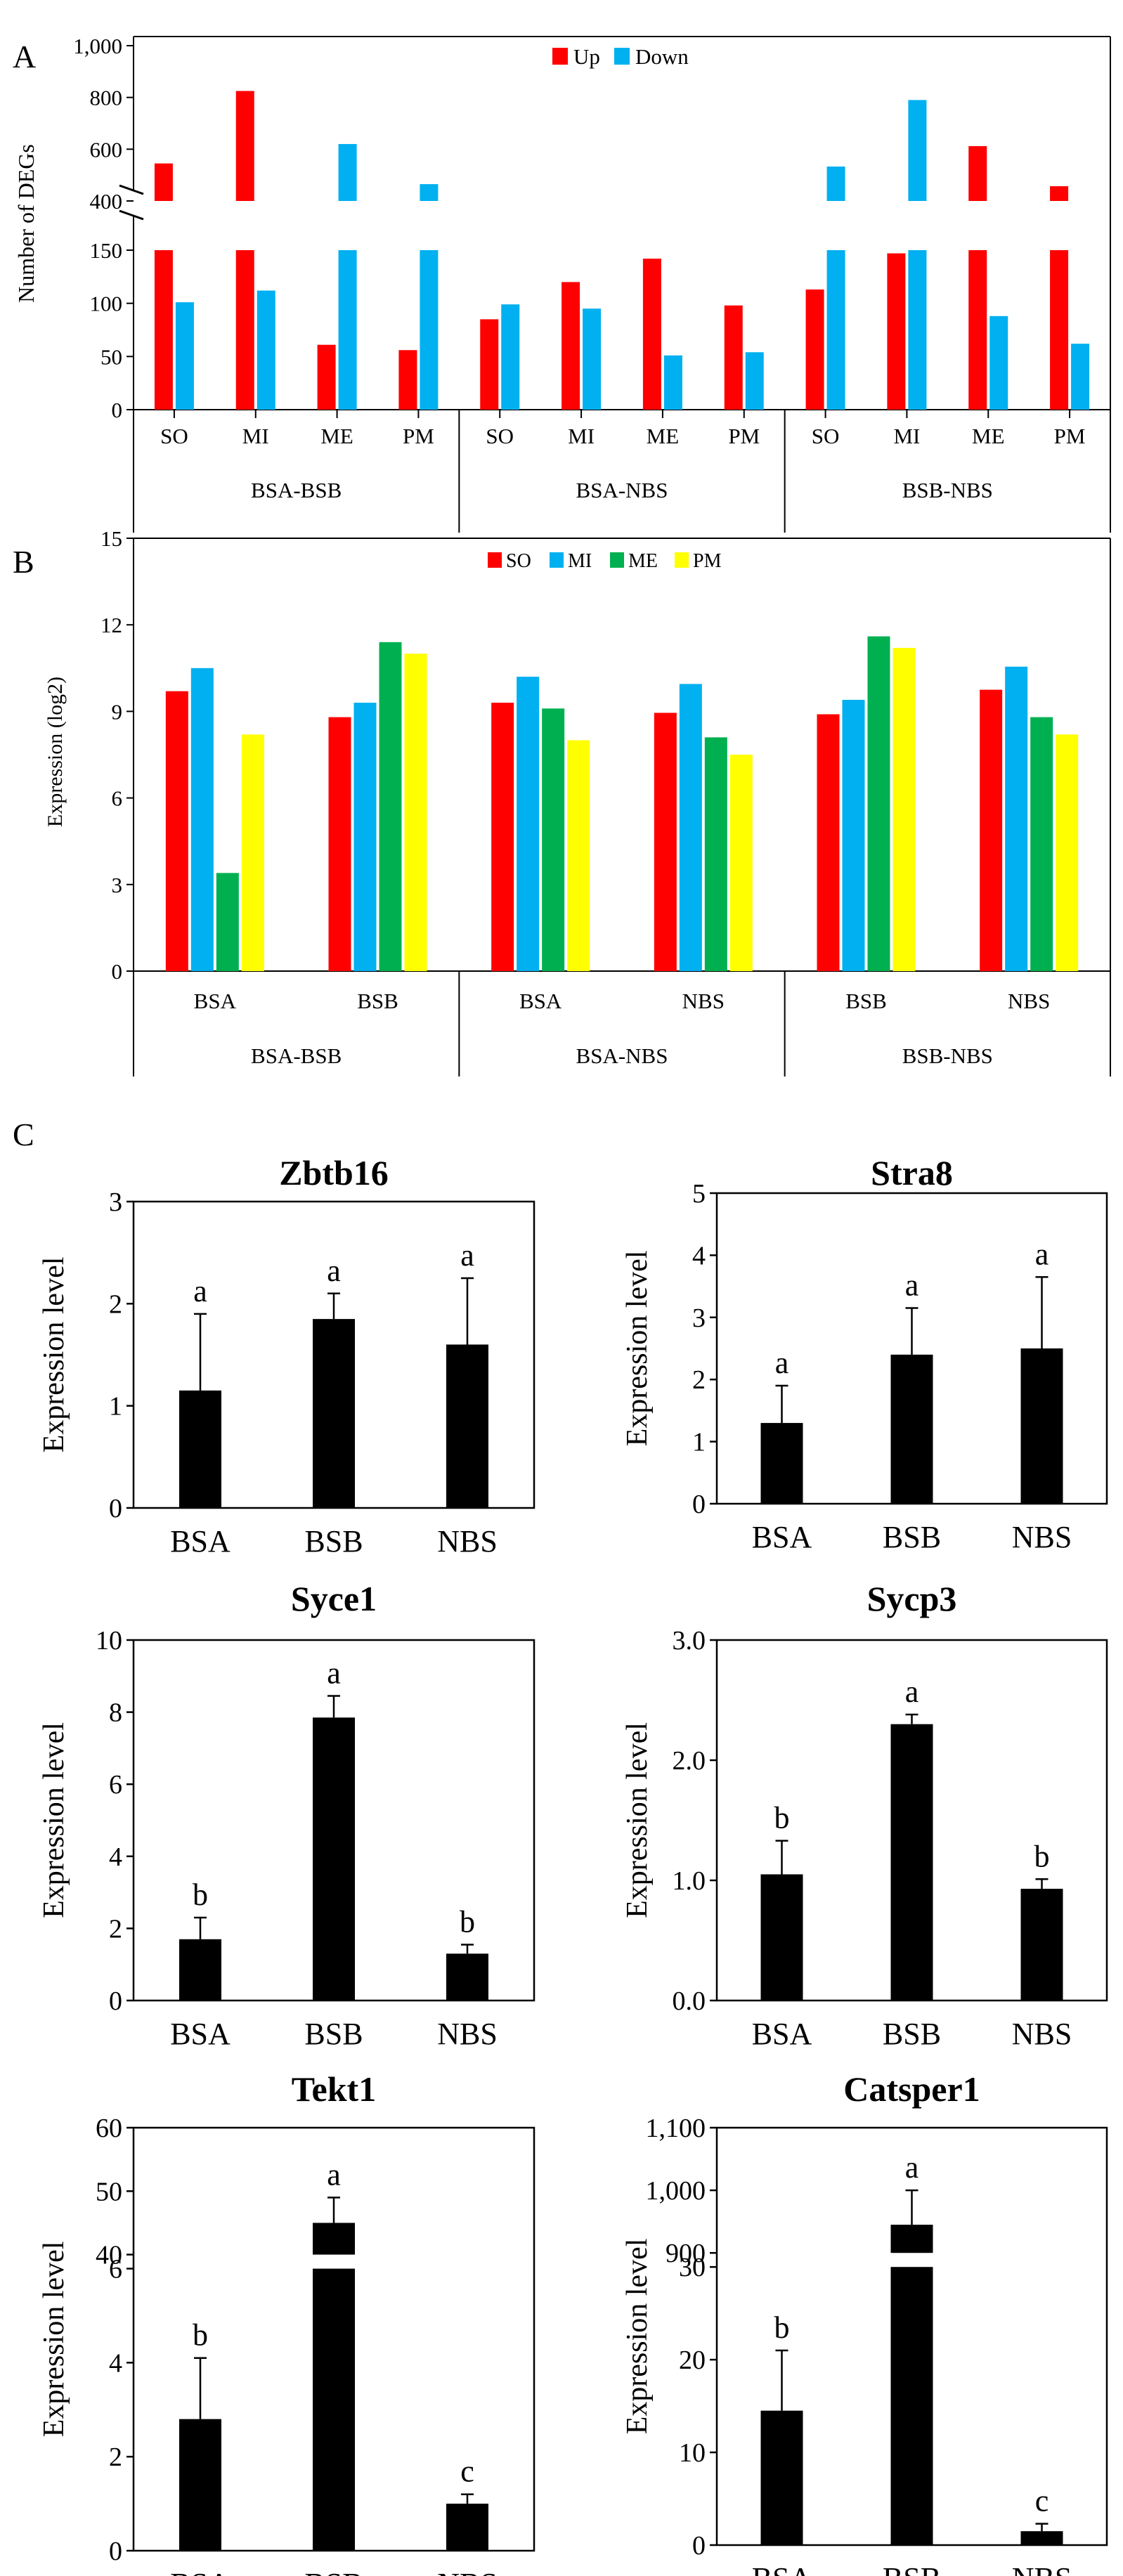  What do you see at coordinates (518, 561) in the screenshot?
I see `chart-b-legend-label-so: SO` at bounding box center [518, 561].